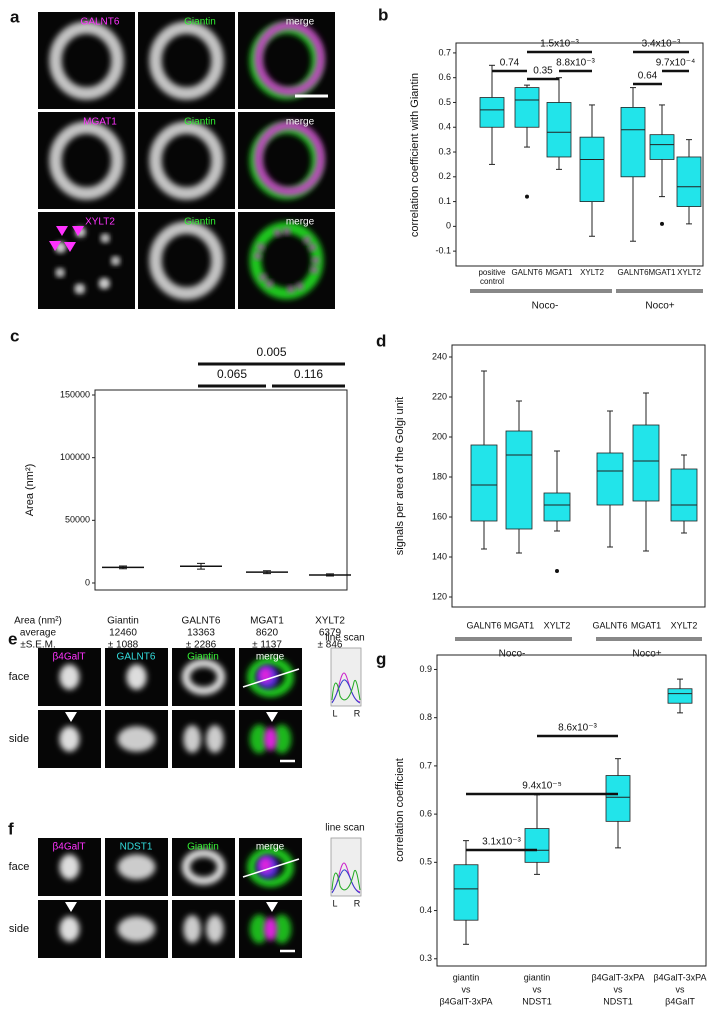  I want to click on y-tick-label: 0.5, so click(444, 102).